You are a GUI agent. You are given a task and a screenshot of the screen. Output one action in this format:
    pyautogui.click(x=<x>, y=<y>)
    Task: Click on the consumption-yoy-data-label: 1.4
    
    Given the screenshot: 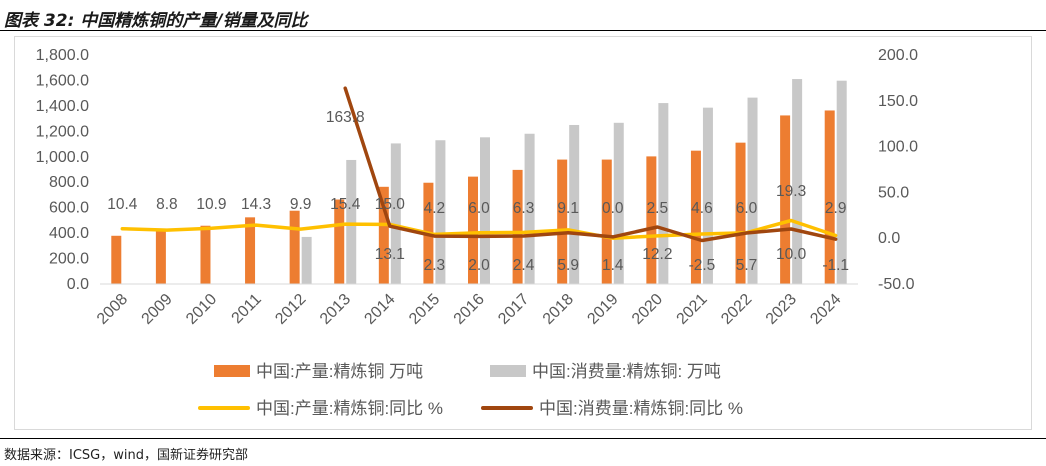 What is the action you would take?
    pyautogui.click(x=613, y=265)
    